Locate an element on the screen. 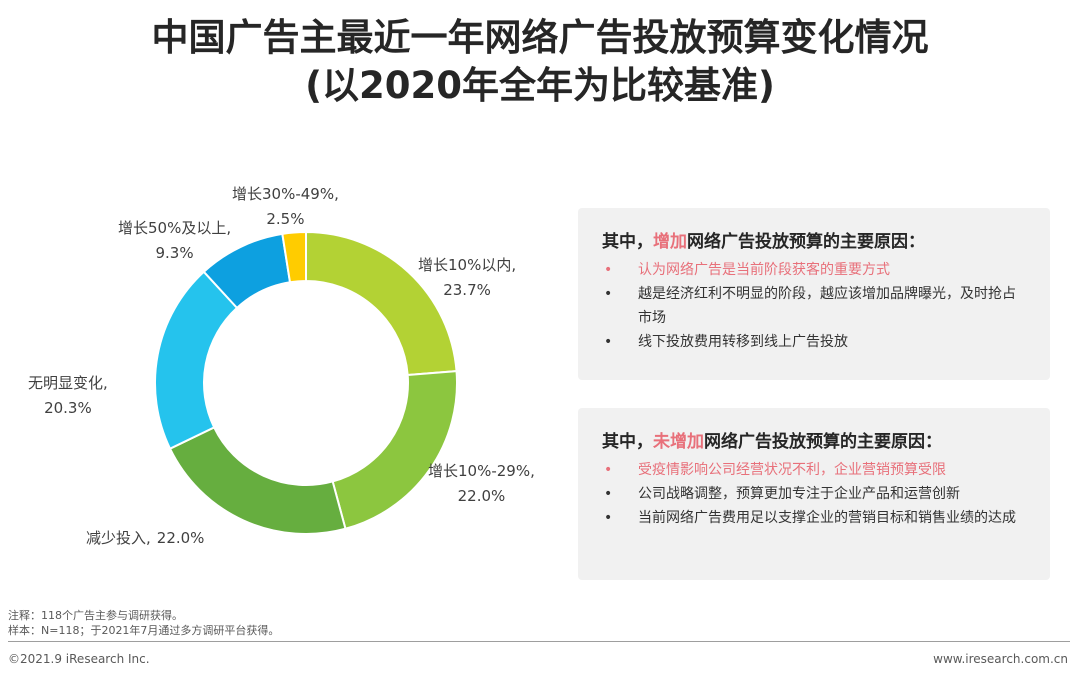  label-reduce-value: 22.0% is located at coordinates (180, 538).